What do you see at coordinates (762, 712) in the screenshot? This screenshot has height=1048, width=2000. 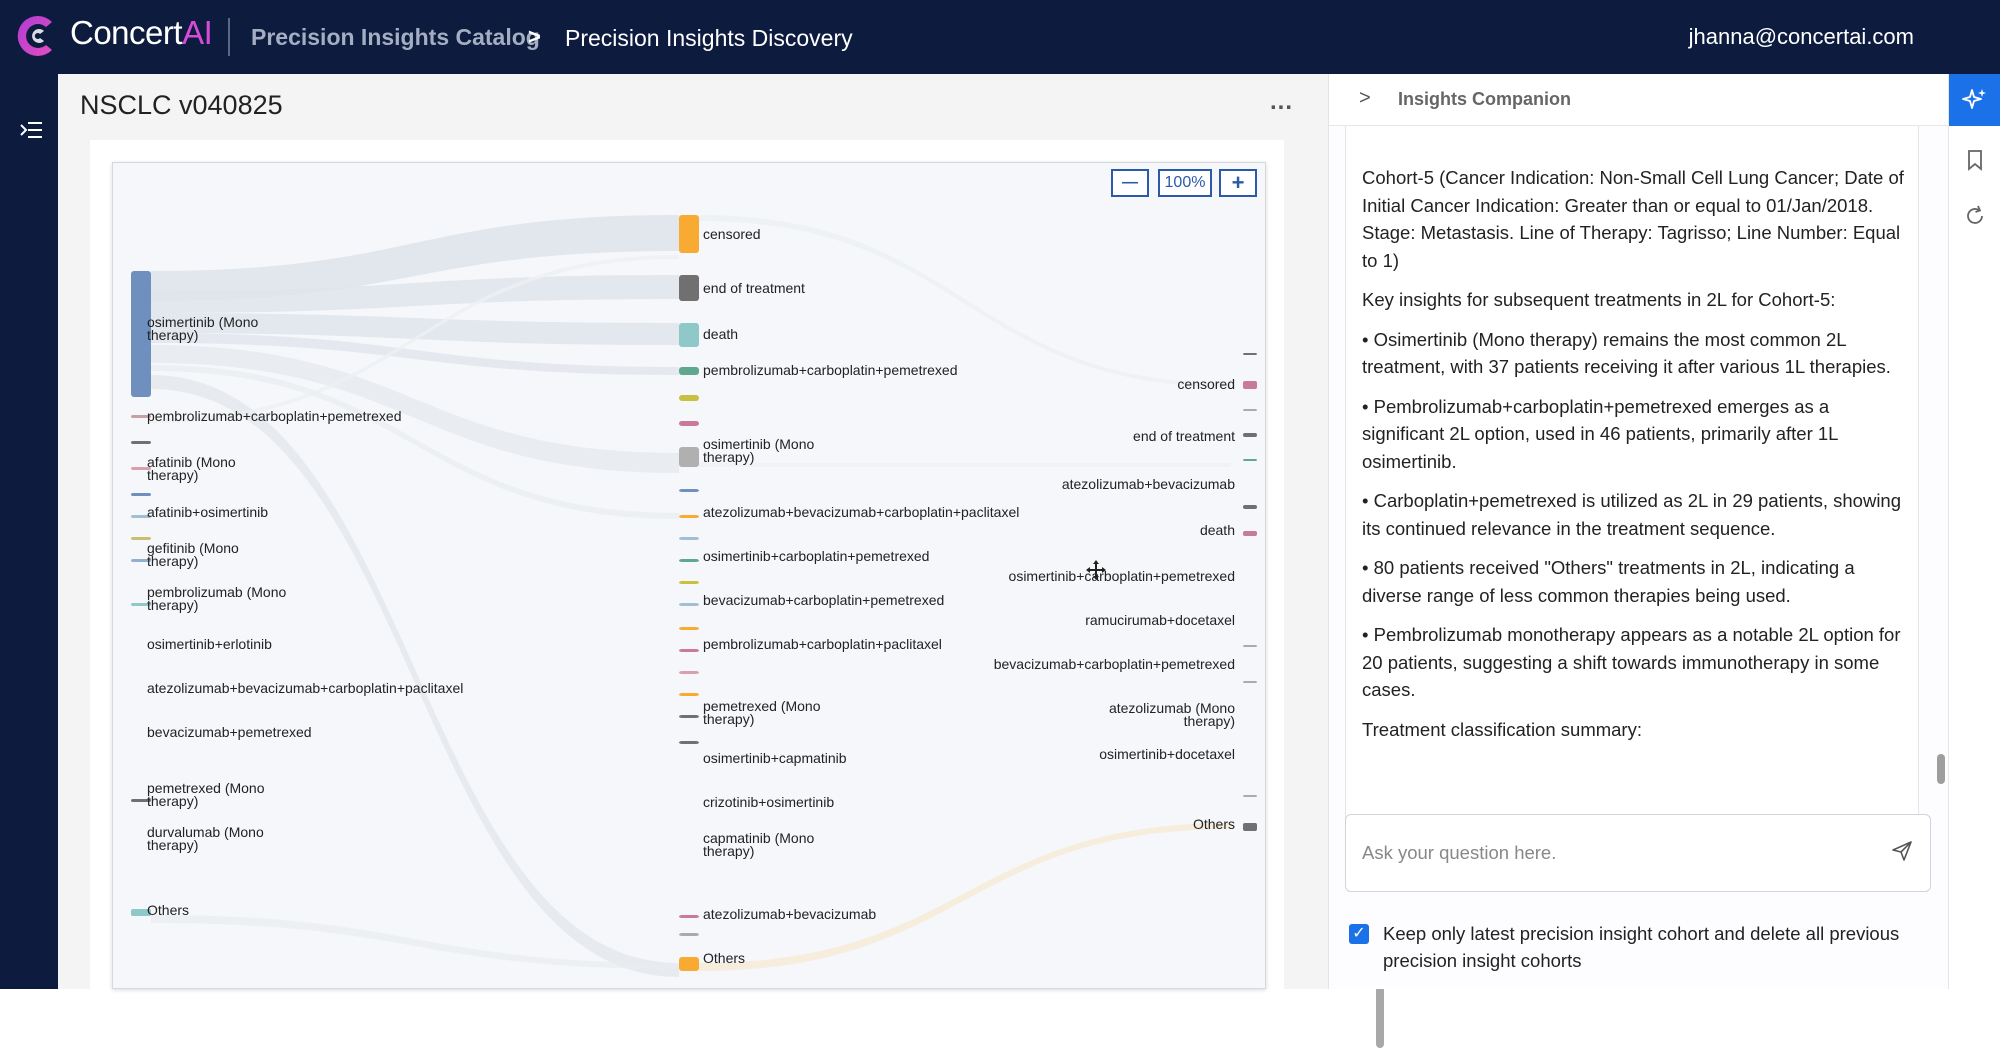 I see `sankey-label-col2: pemetrexed (Mono therapy)` at bounding box center [762, 712].